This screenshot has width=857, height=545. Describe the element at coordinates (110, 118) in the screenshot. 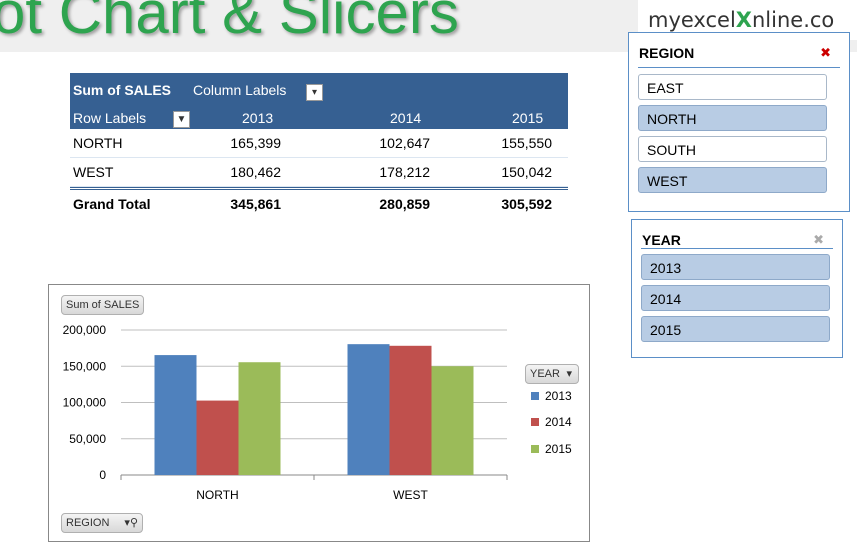

I see `row-labels: Row Labels` at that location.